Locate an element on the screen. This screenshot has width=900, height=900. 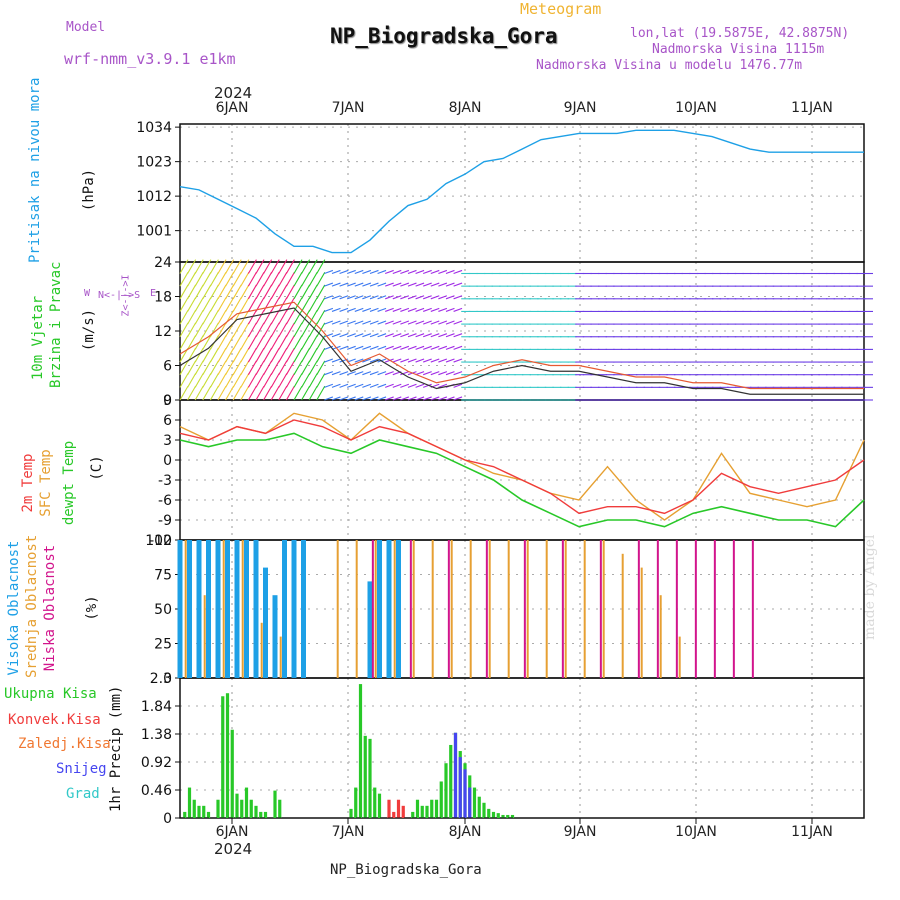
ytick-label-cloud: 25 is located at coordinates (163, 645).